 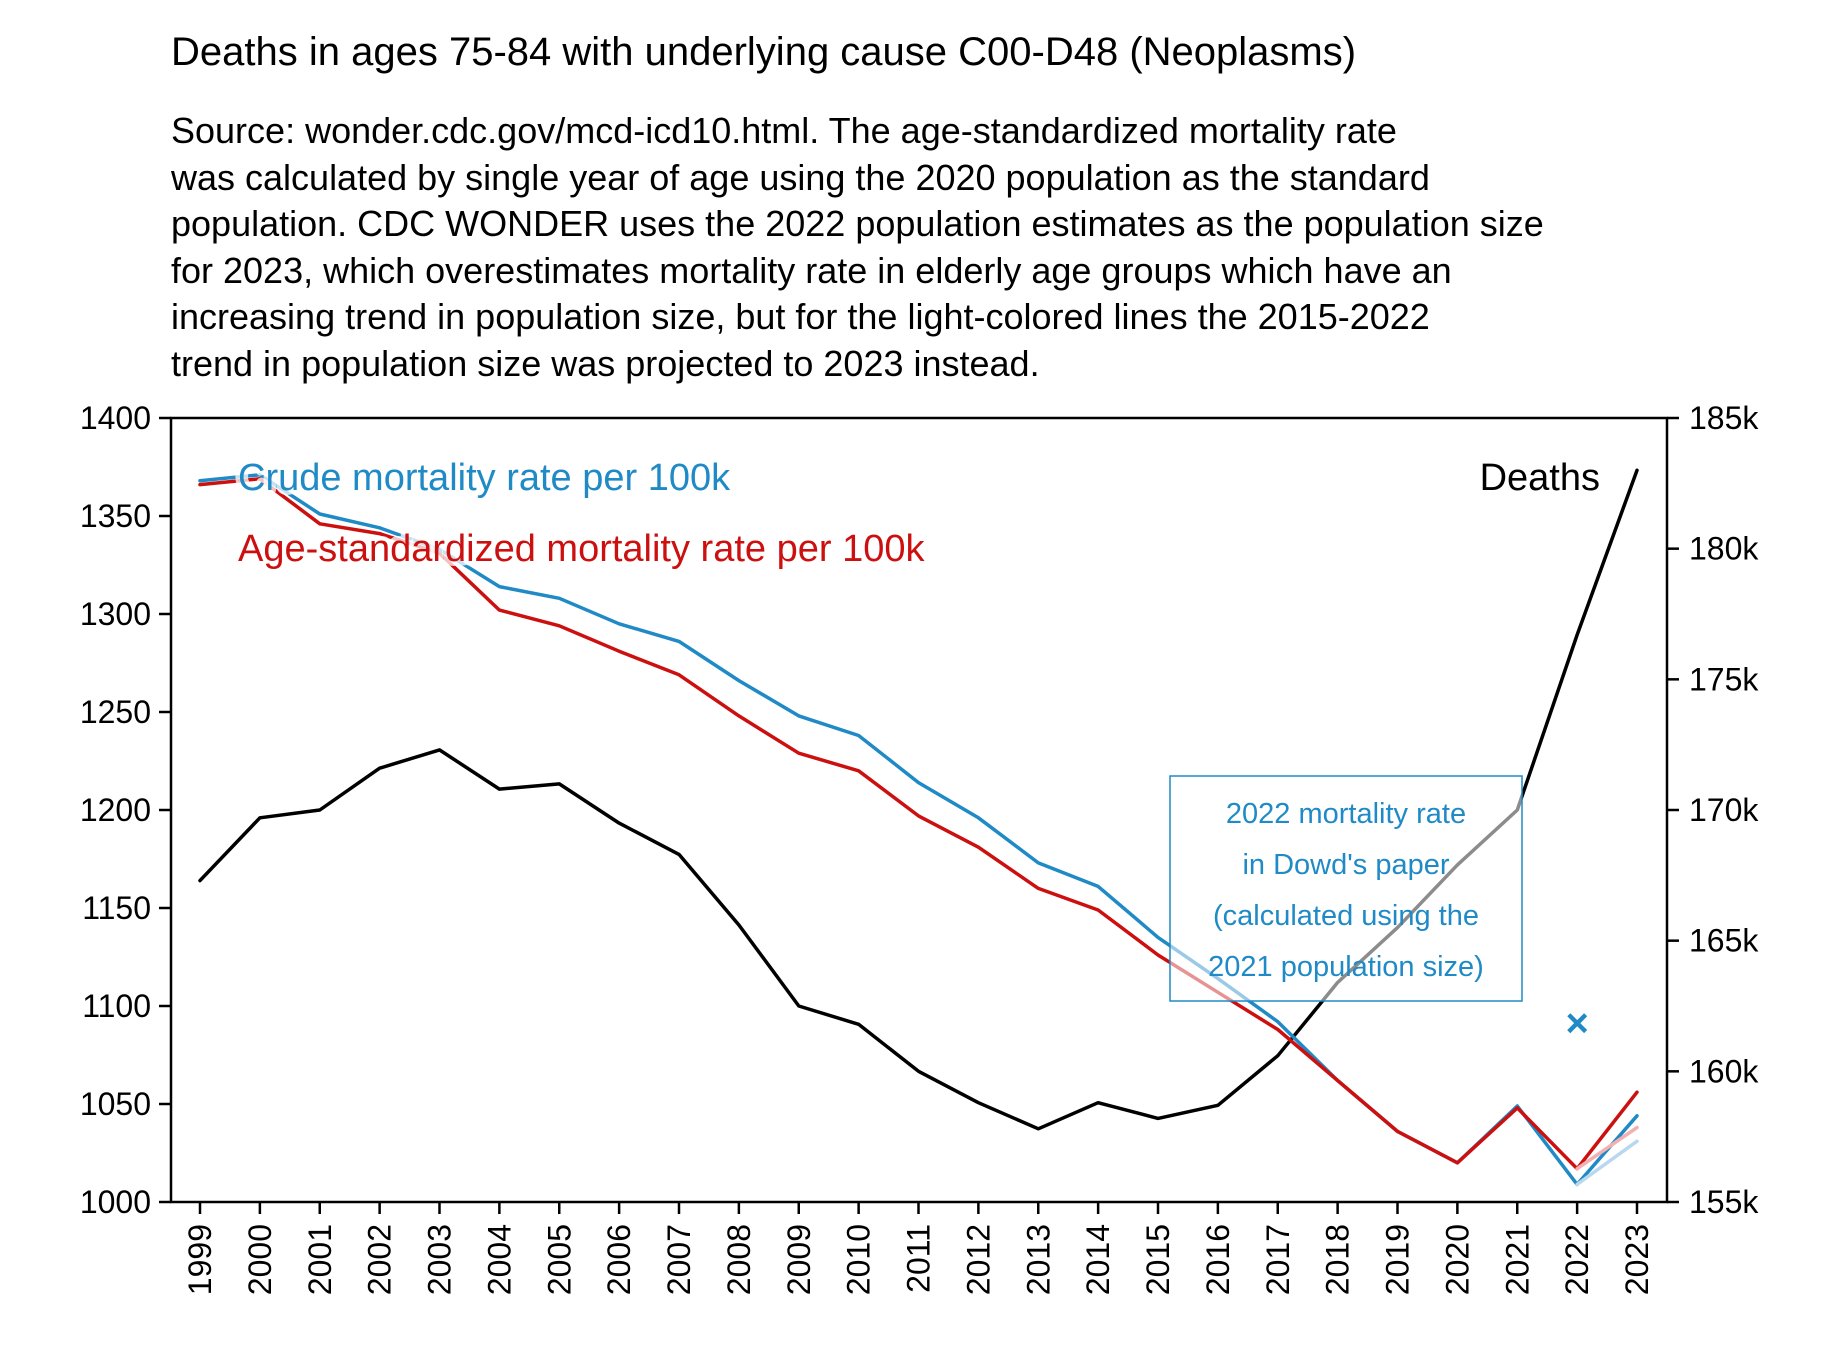 I want to click on x-tick-label: 1999, so click(x=200, y=1259).